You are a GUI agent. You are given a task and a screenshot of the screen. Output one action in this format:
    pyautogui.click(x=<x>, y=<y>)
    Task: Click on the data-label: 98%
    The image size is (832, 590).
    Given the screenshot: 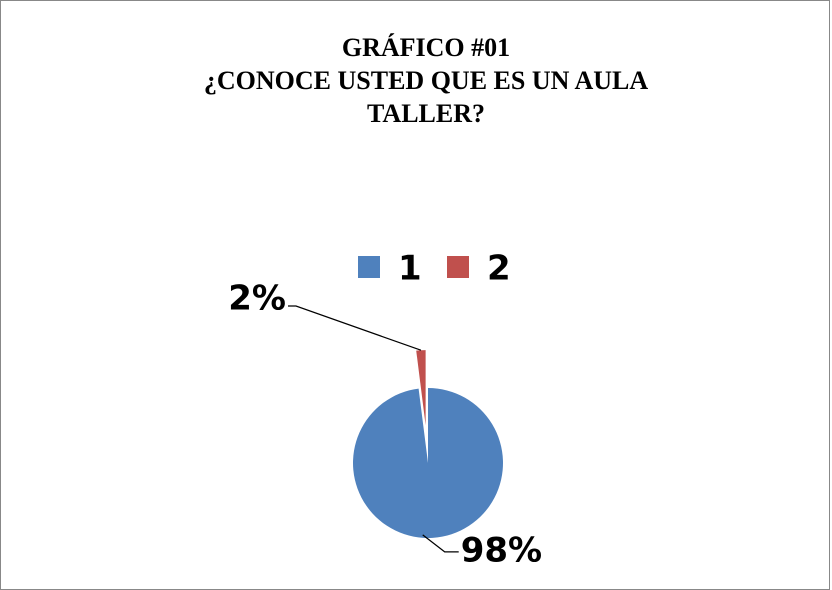 What is the action you would take?
    pyautogui.click(x=501, y=550)
    